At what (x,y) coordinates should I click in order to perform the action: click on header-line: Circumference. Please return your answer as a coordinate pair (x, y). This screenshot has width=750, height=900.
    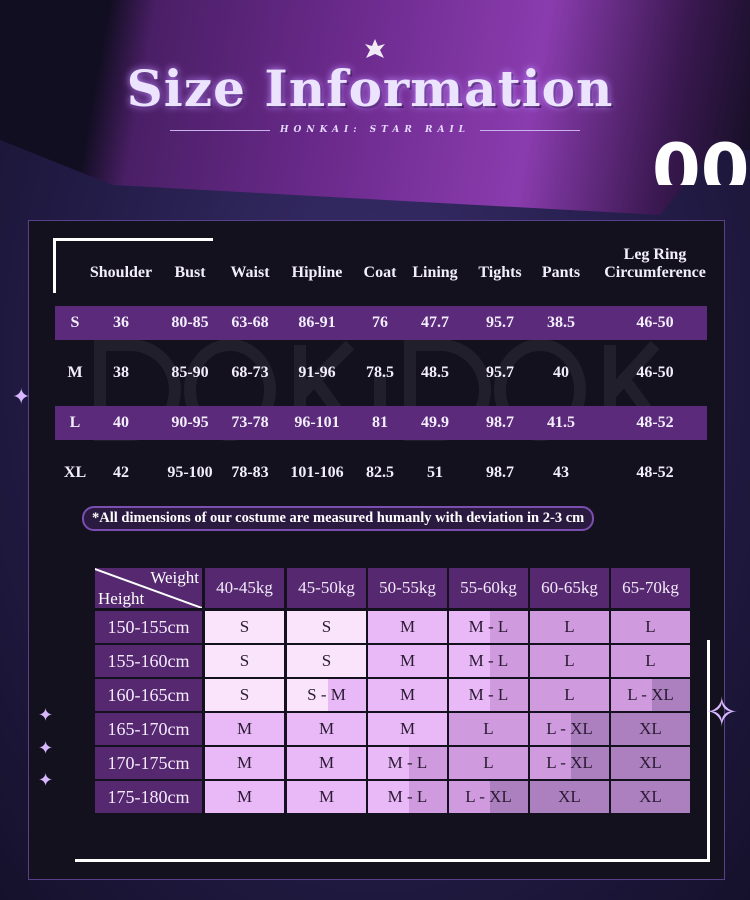
    Looking at the image, I should click on (655, 272).